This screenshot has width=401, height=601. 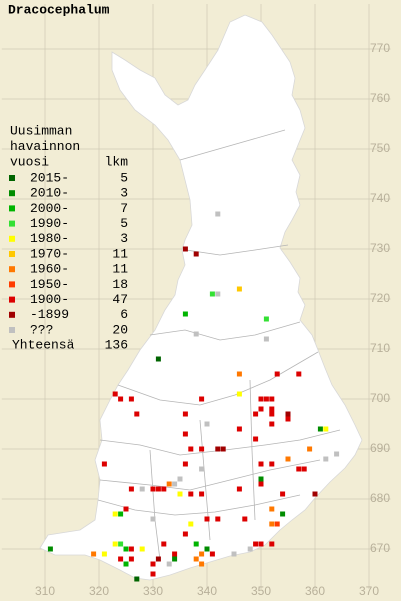 I want to click on legend-label: ???, so click(x=41, y=329).